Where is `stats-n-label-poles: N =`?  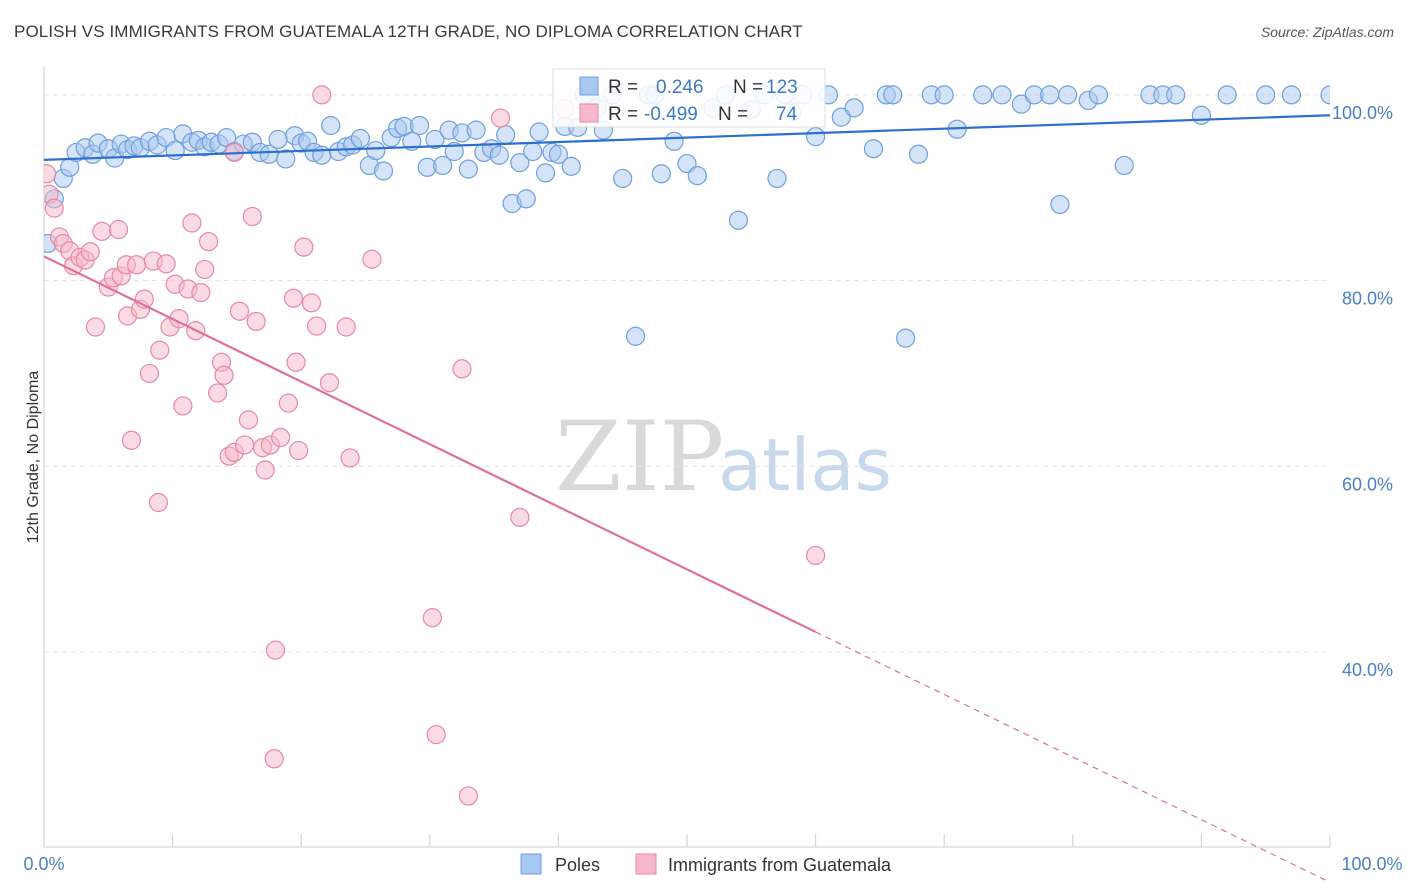
stats-n-label-poles: N = is located at coordinates (748, 87).